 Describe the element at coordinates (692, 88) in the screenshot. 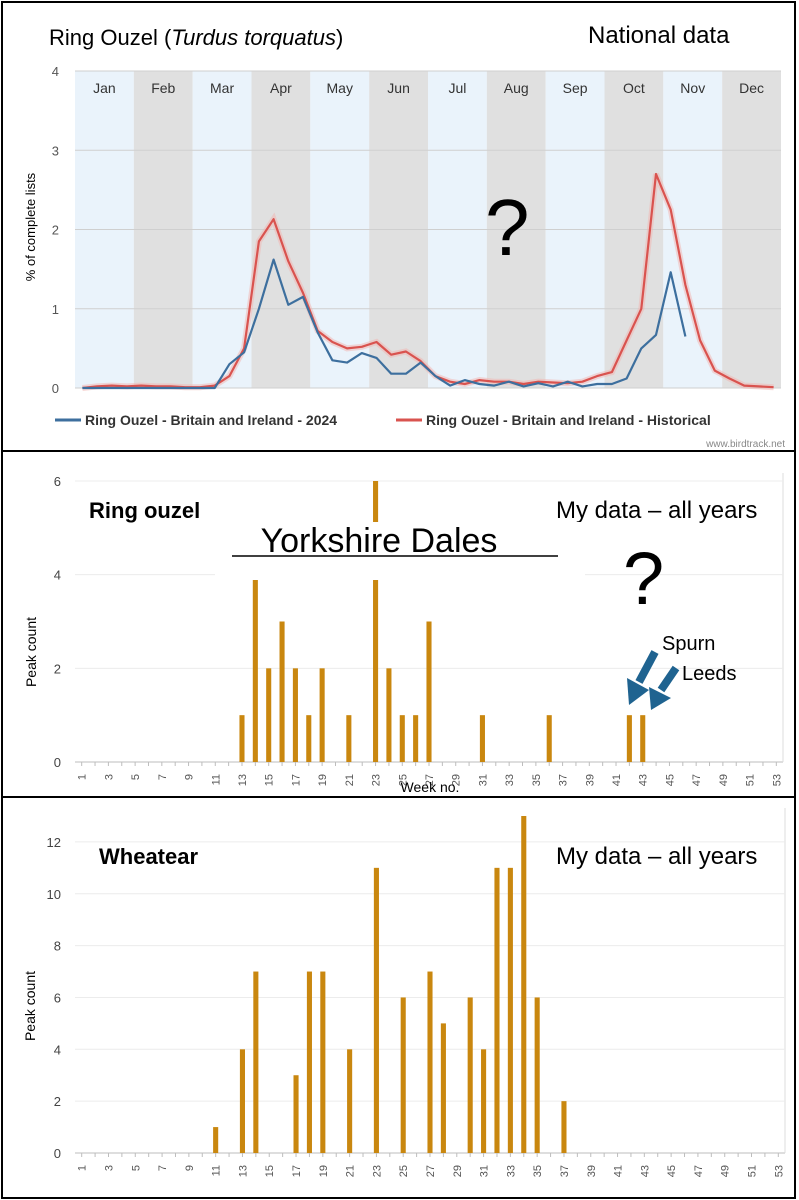

I see `month-label: Nov` at that location.